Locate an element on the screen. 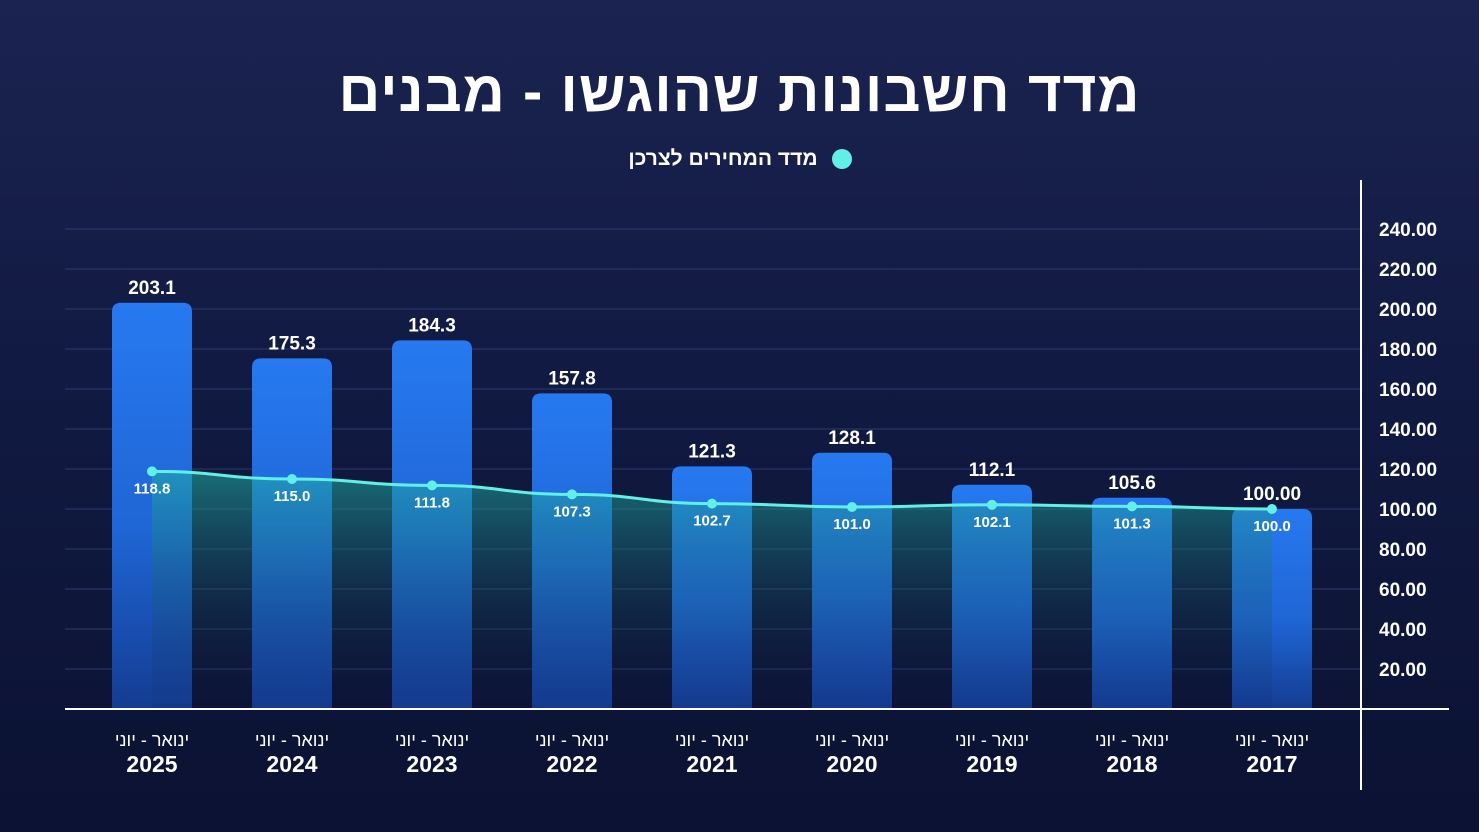 Image resolution: width=1479 pixels, height=832 pixels. y-tick-label: 60.00 is located at coordinates (1403, 590).